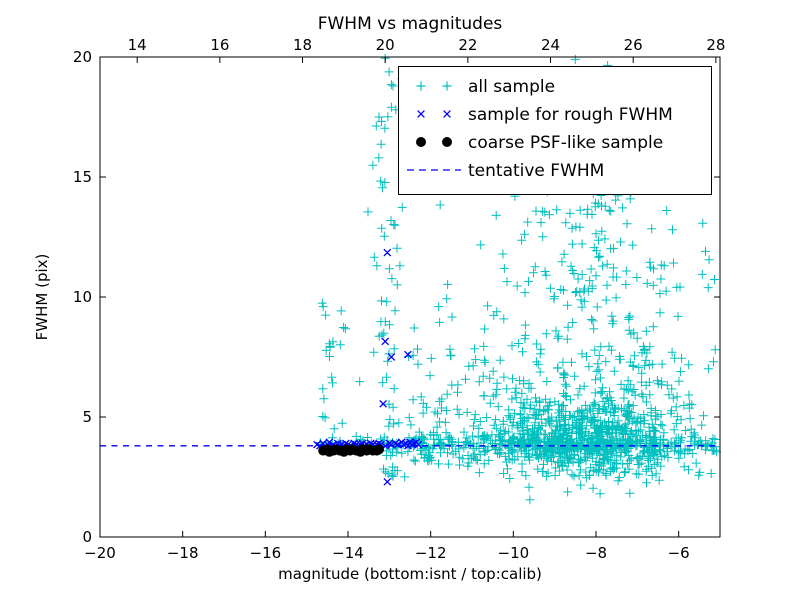 The height and width of the screenshot is (600, 800). I want to click on legend-label: tentative FWHM, so click(536, 171).